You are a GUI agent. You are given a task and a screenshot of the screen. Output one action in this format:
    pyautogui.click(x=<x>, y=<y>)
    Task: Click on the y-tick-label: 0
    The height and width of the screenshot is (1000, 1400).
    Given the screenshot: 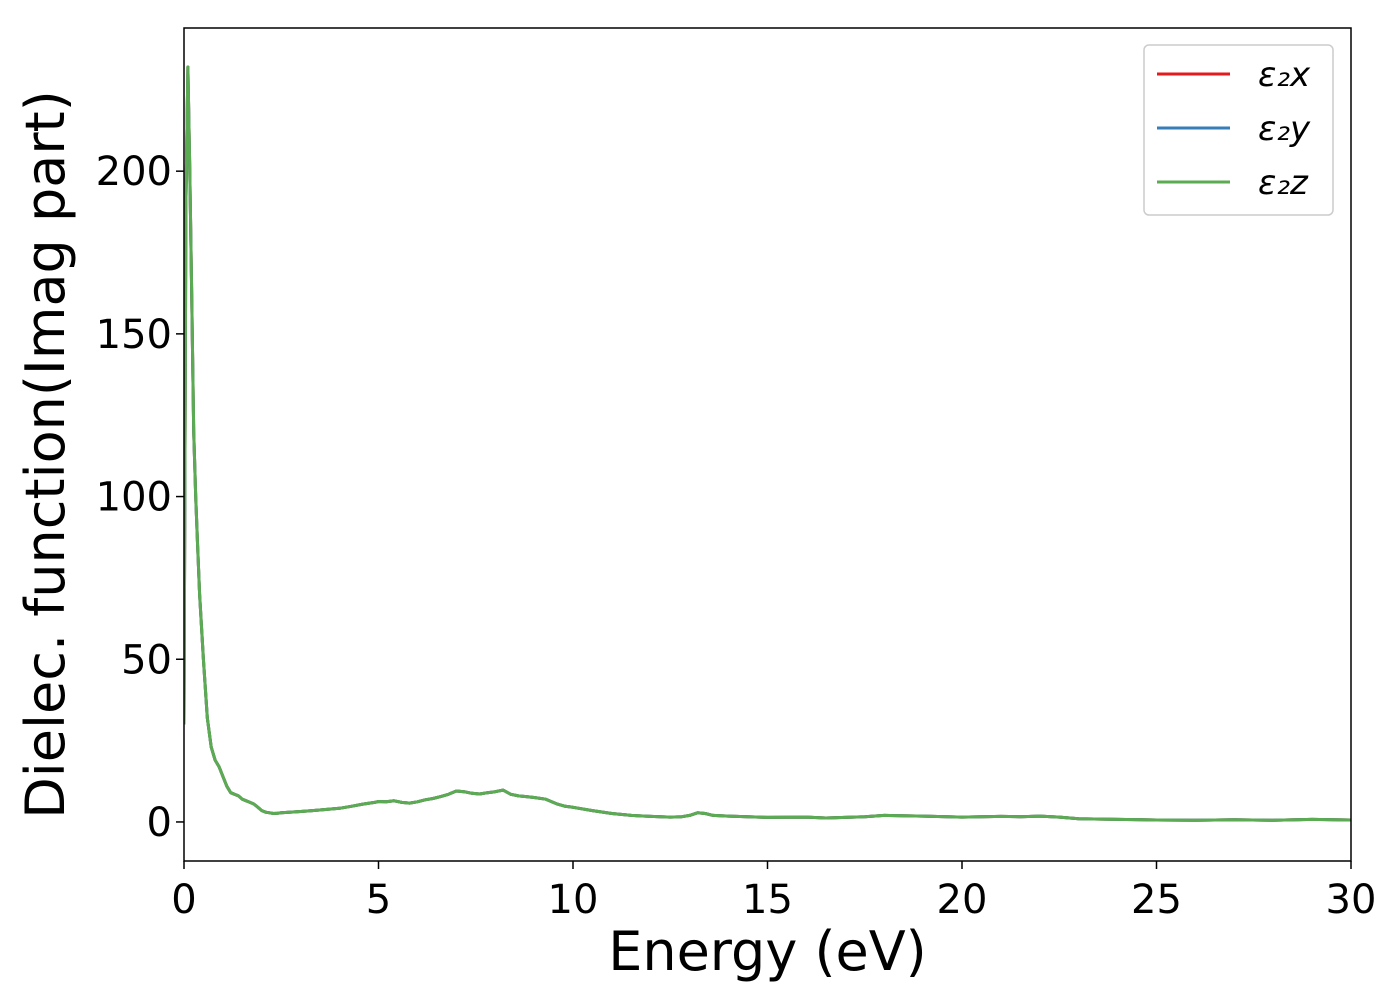 What is the action you would take?
    pyautogui.click(x=159, y=823)
    